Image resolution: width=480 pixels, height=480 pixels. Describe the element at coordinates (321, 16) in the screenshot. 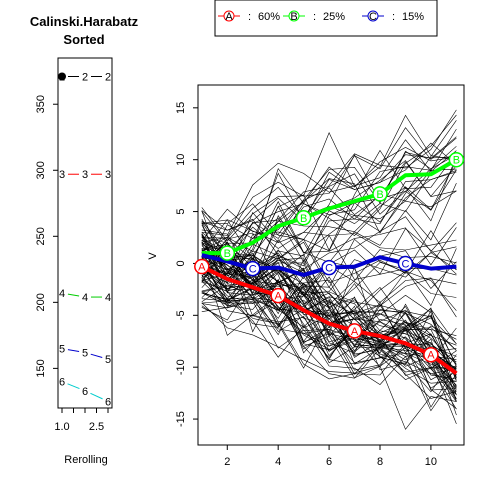

I see `legend: A:60% B:25% C:15%` at that location.